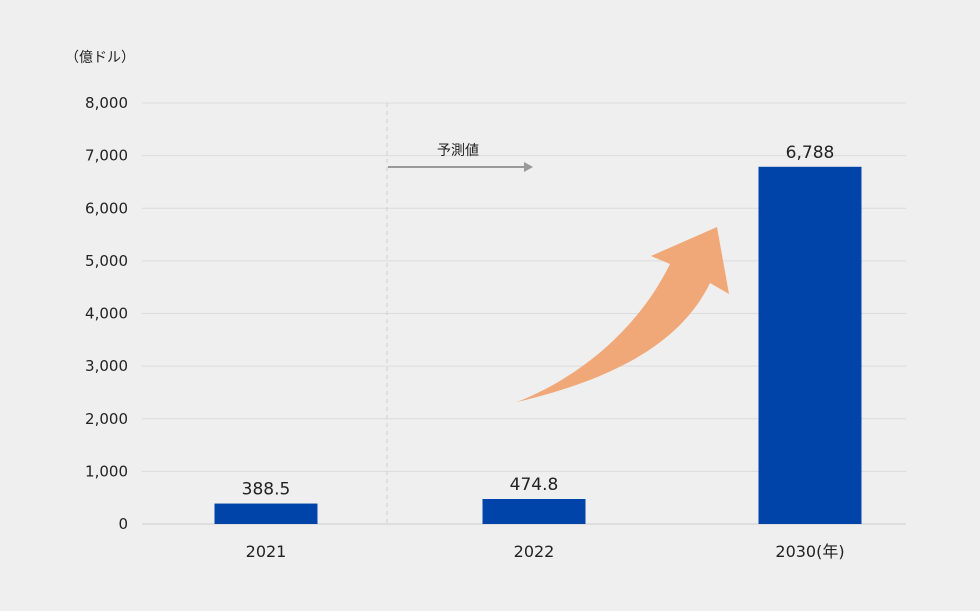 The width and height of the screenshot is (980, 611). Describe the element at coordinates (106, 208) in the screenshot. I see `y-tick-label: 6,000` at that location.